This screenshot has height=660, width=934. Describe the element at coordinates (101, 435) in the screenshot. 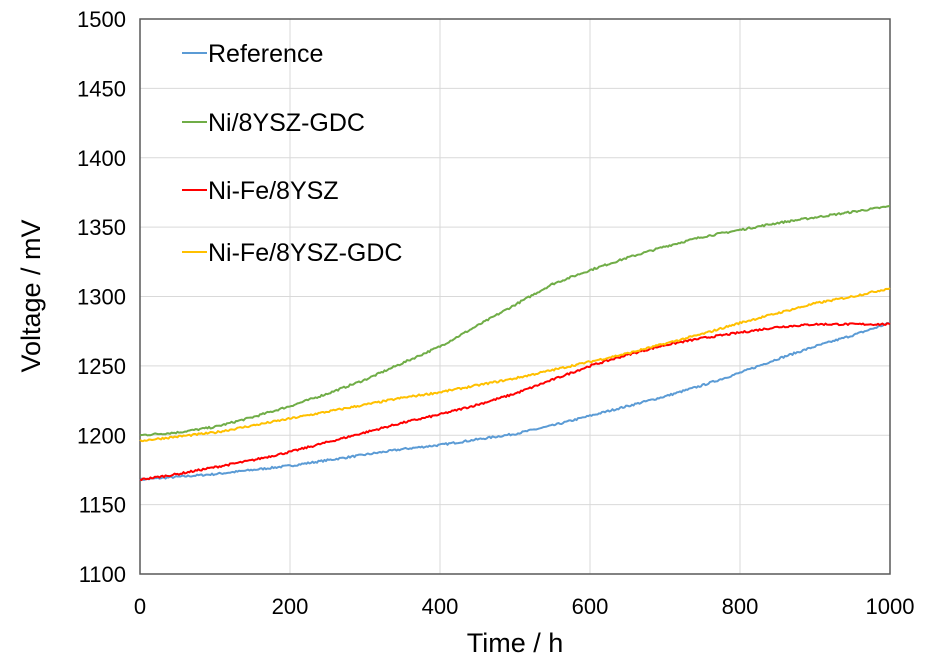

I see `y-tick-label: 1200` at that location.